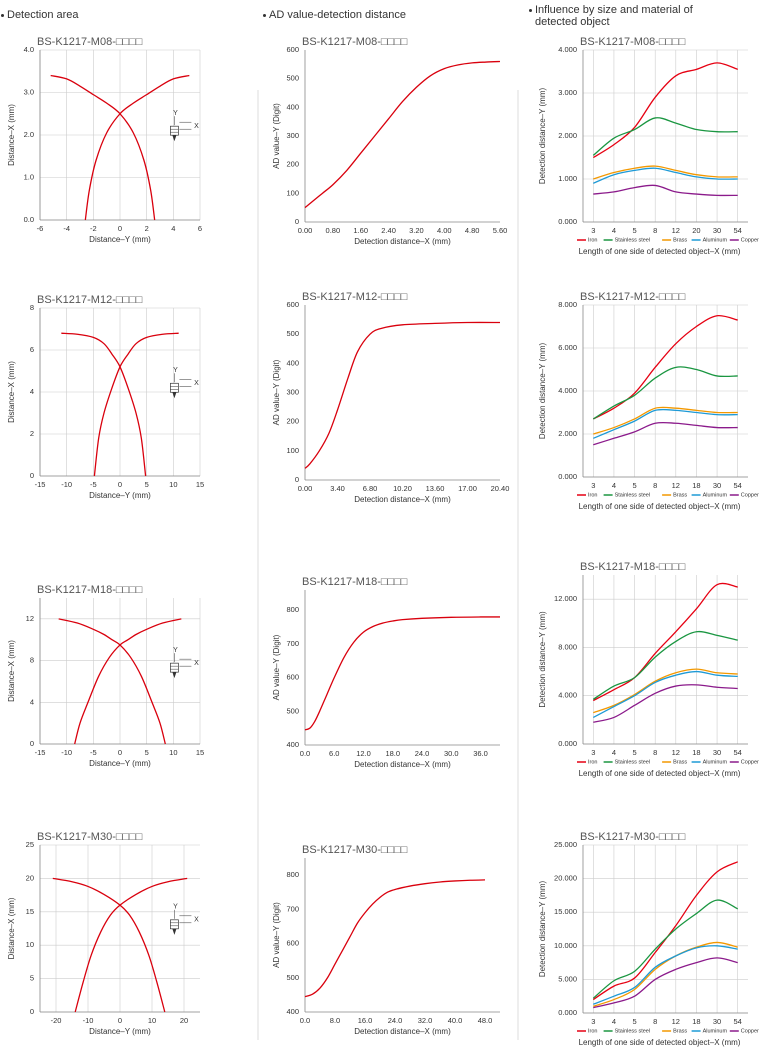  What do you see at coordinates (565, 878) in the screenshot?
I see `y-tick-label: 20.000` at bounding box center [565, 878].